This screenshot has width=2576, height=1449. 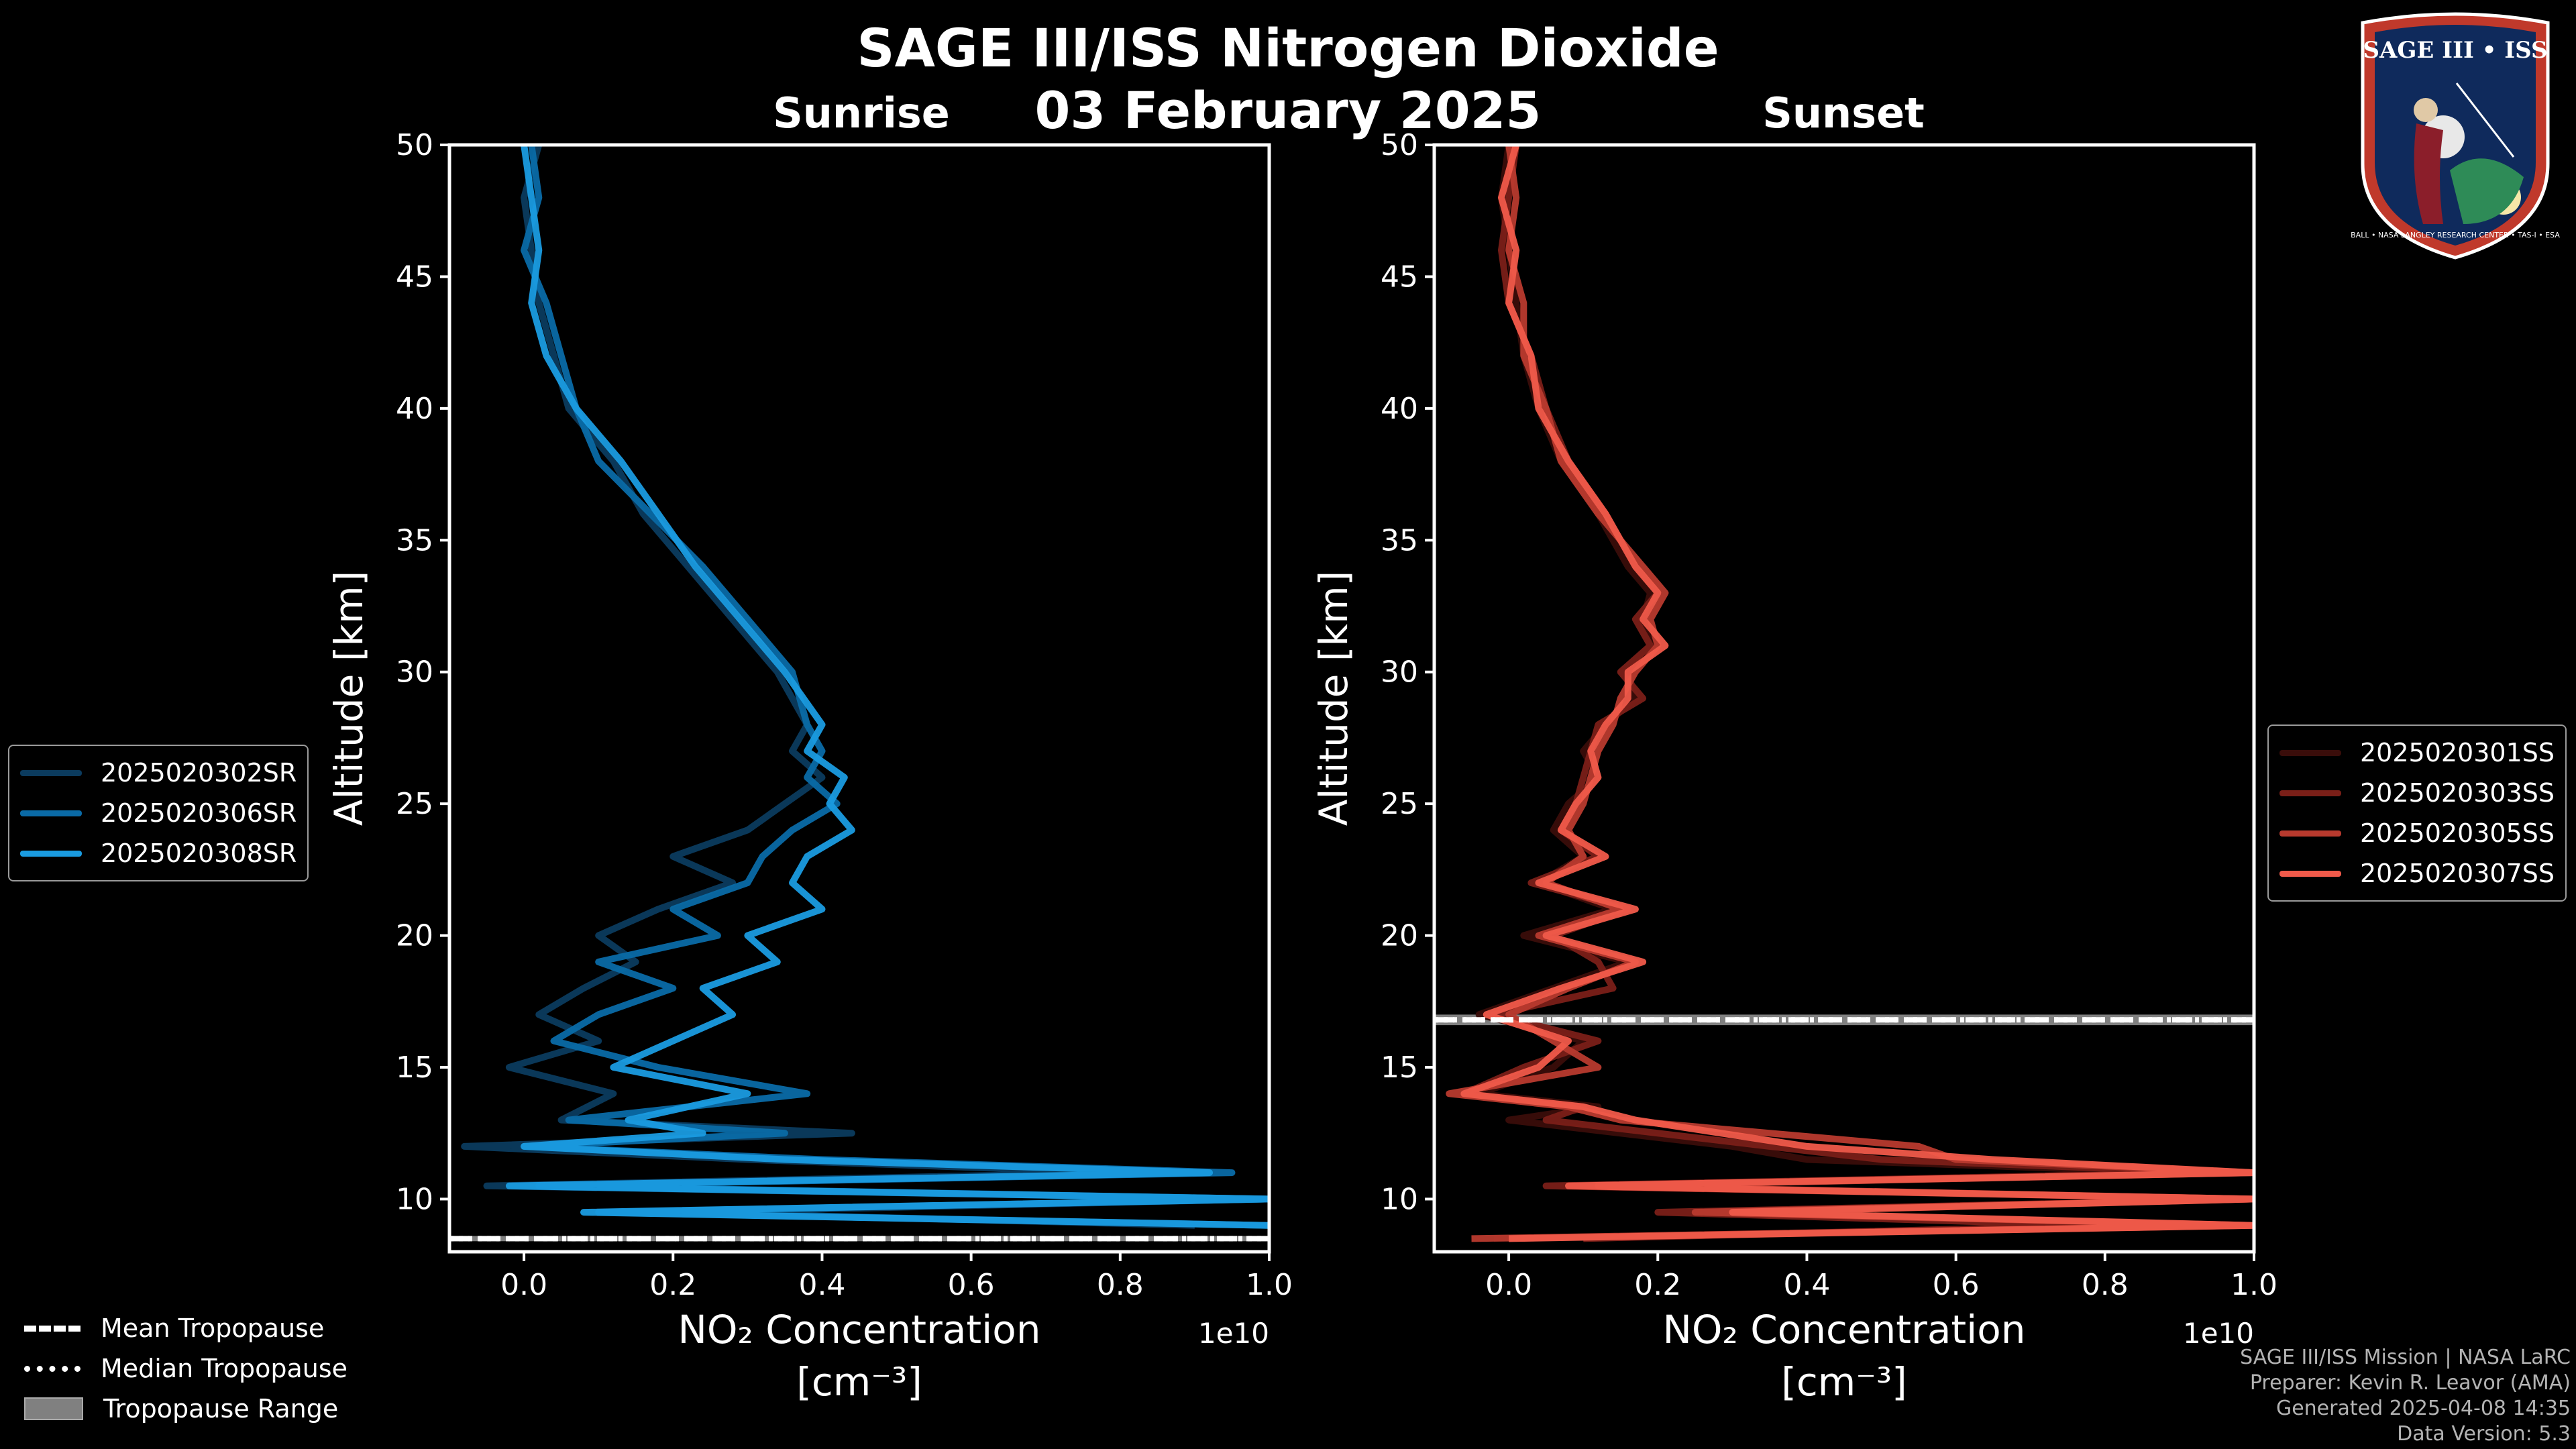 What do you see at coordinates (221, 1409) in the screenshot?
I see `legend-label: Tropopause Range` at bounding box center [221, 1409].